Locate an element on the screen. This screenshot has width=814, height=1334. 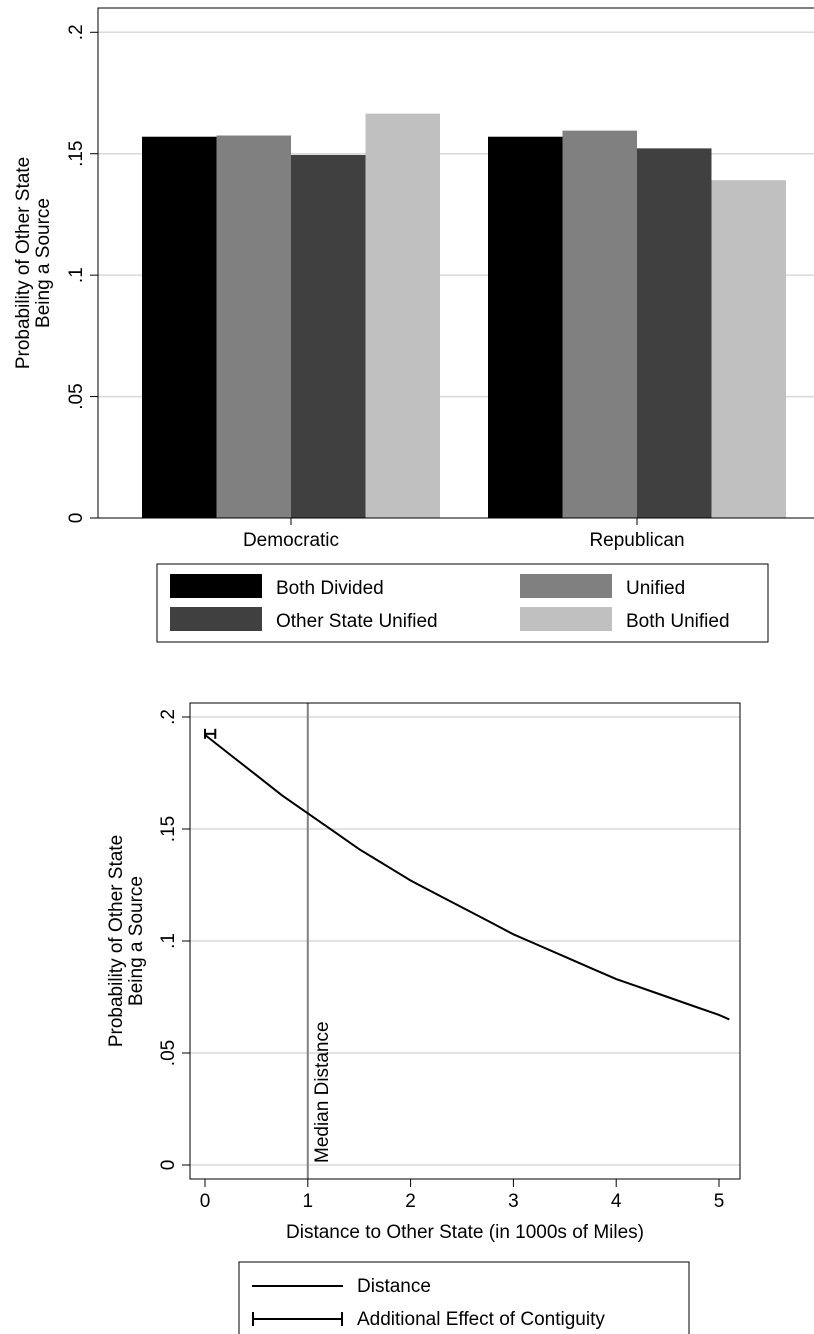
bar-chart-y-tick-label: .15 is located at coordinates (76, 154).